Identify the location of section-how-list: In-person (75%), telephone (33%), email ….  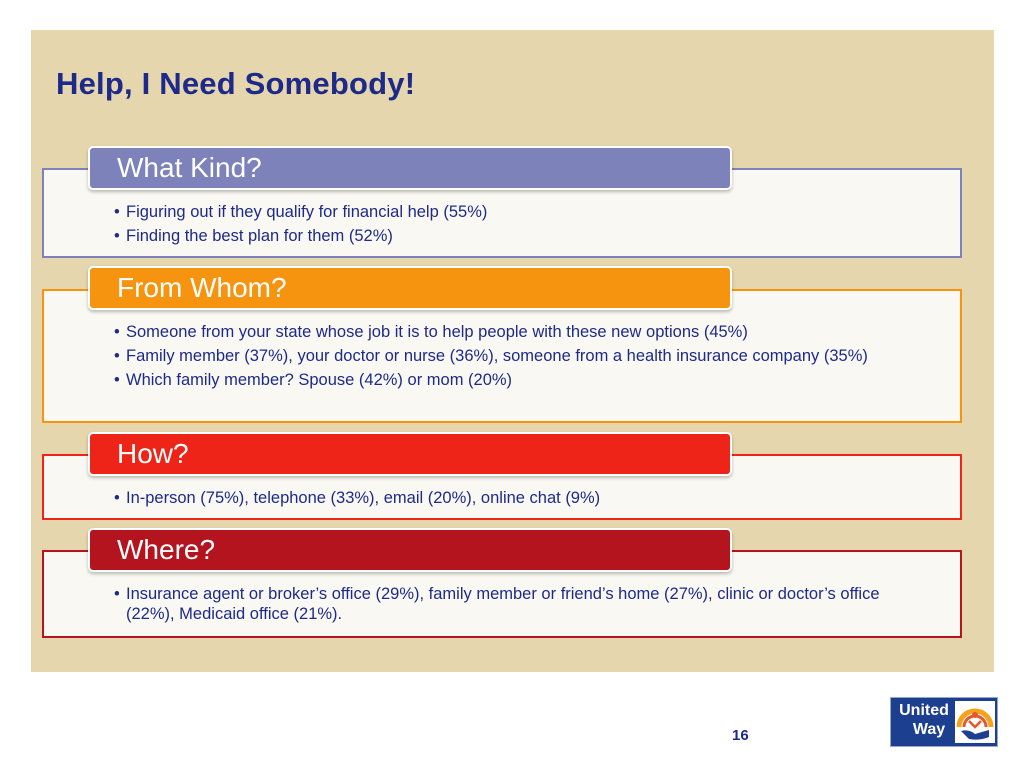
(509, 500).